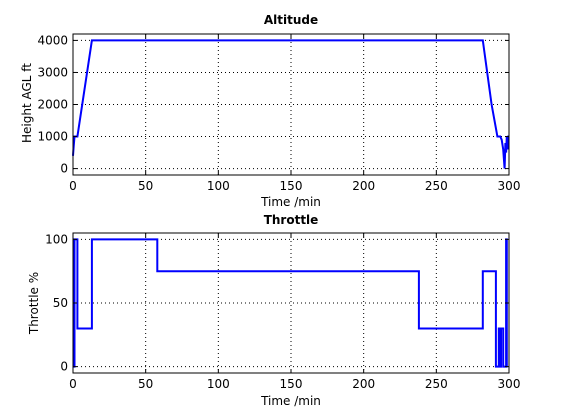 This screenshot has width=561, height=420. What do you see at coordinates (64, 169) in the screenshot?
I see `altitude-ytick-label: 0` at bounding box center [64, 169].